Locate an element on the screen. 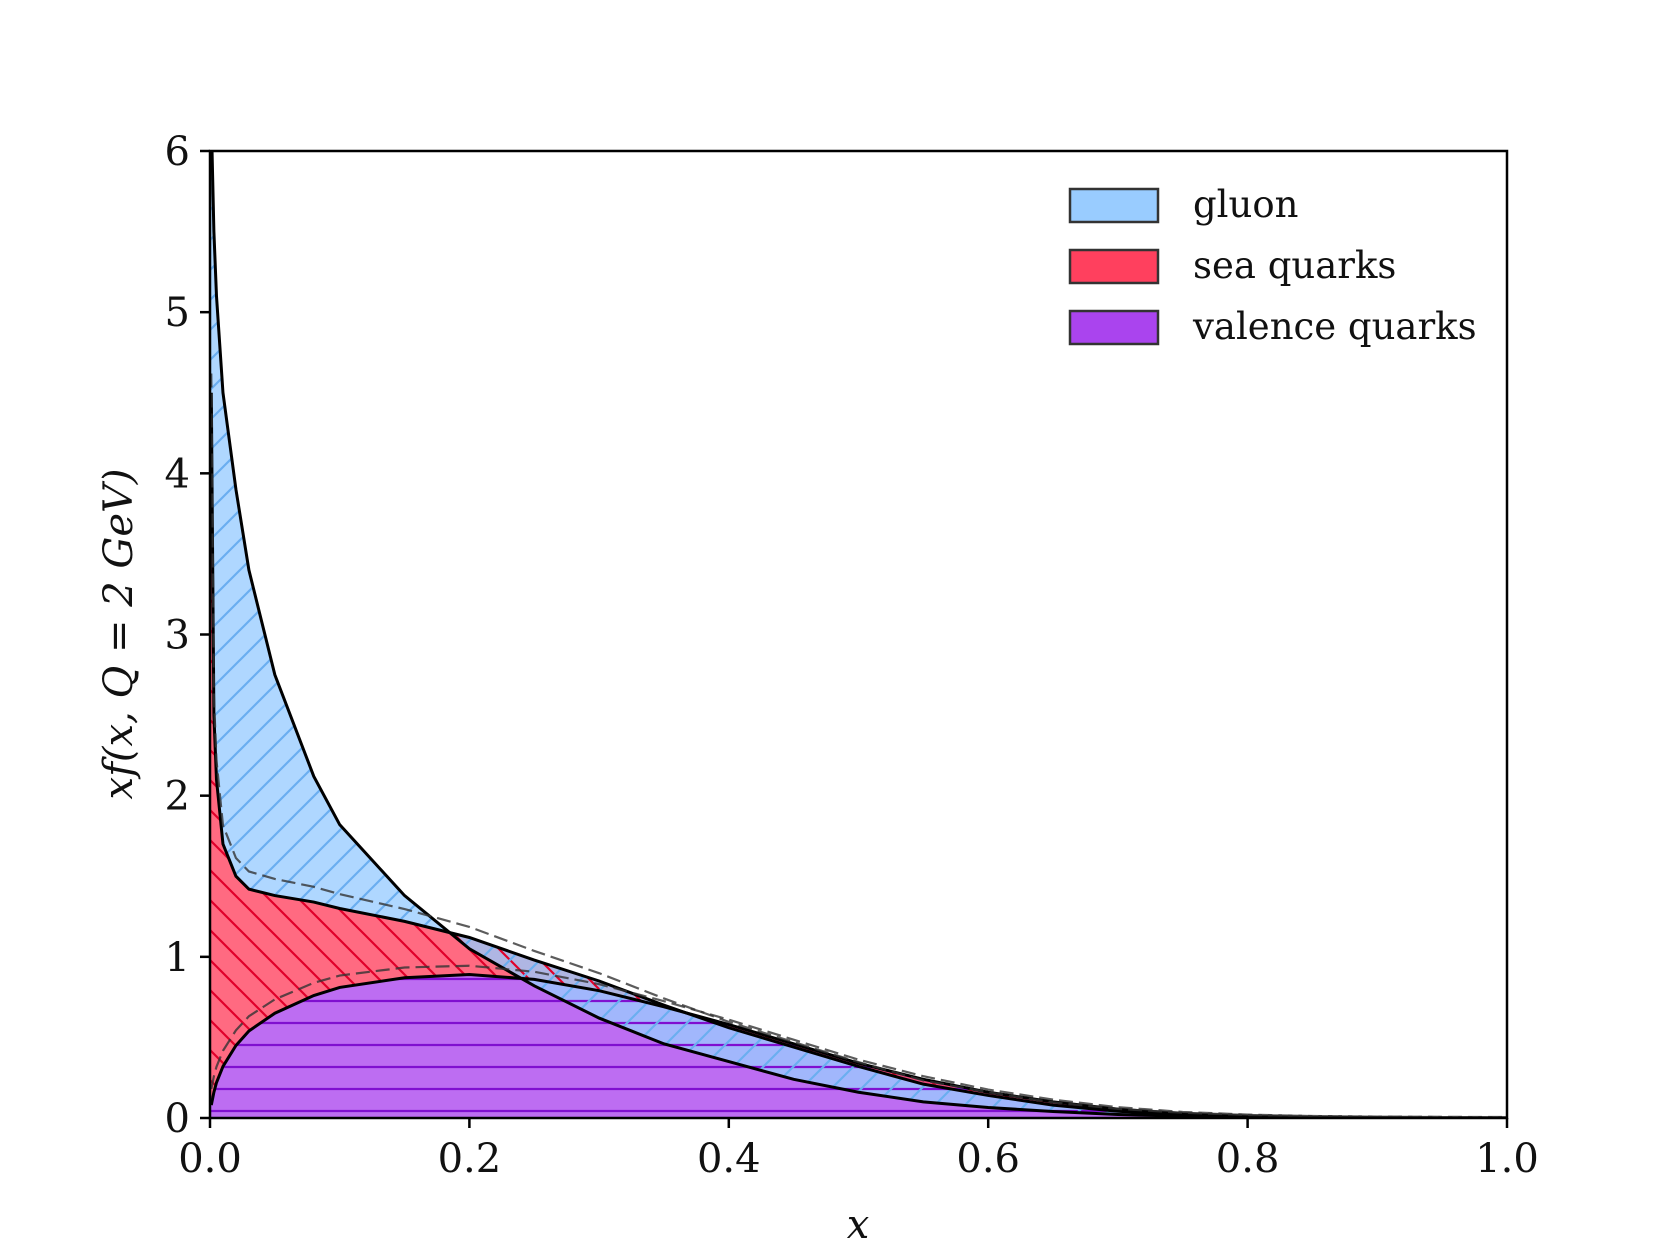 This screenshot has width=1660, height=1245. legend-item: gluon is located at coordinates (1183, 204).